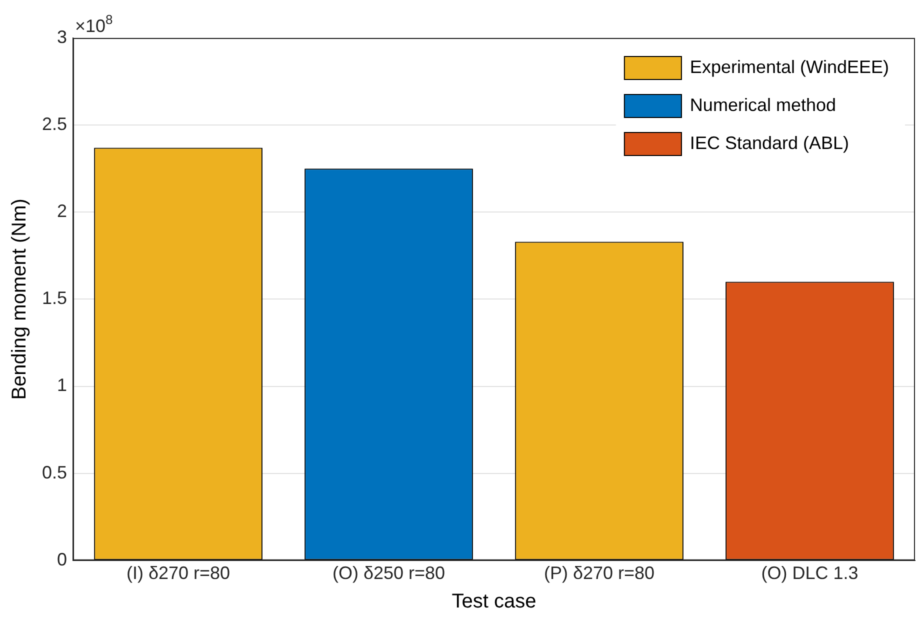 The height and width of the screenshot is (618, 917). Describe the element at coordinates (178, 573) in the screenshot. I see `x-tick-label: (I) δ270 r=80` at that location.